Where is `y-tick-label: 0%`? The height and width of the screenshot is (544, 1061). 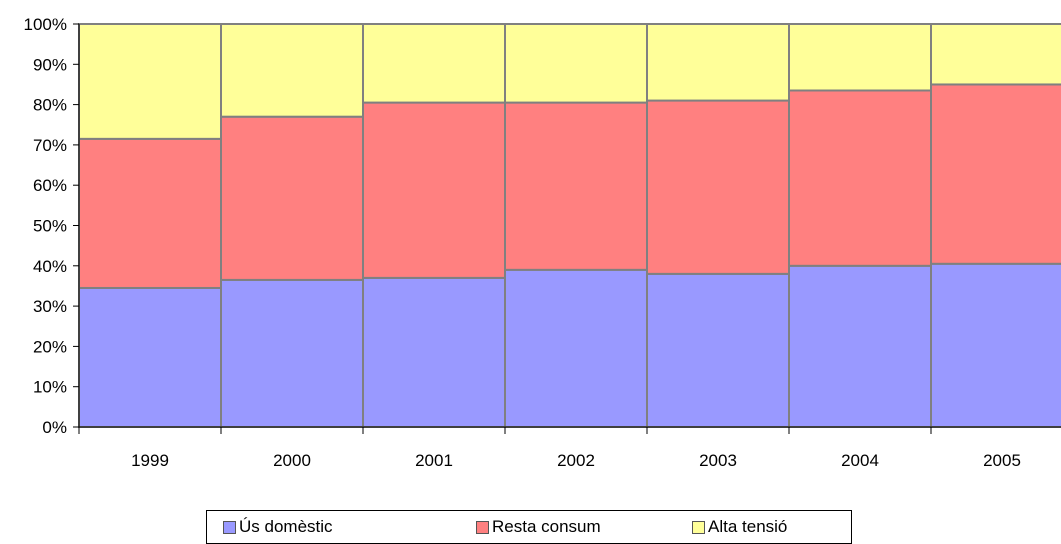
y-tick-label: 0% is located at coordinates (54, 427).